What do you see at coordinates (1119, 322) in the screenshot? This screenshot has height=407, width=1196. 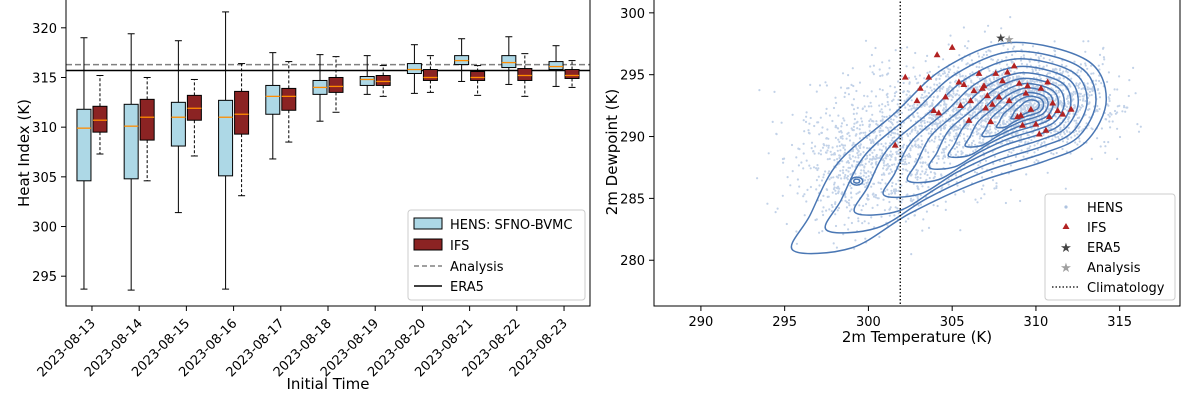 I see `x-tick-label: 315` at bounding box center [1119, 322].